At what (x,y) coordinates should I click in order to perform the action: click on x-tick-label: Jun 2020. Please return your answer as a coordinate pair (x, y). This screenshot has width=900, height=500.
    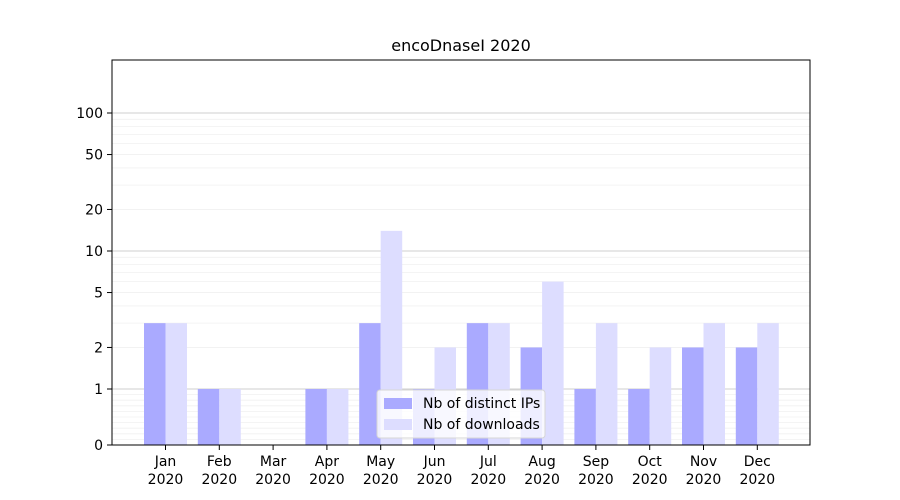
    Looking at the image, I should click on (435, 471).